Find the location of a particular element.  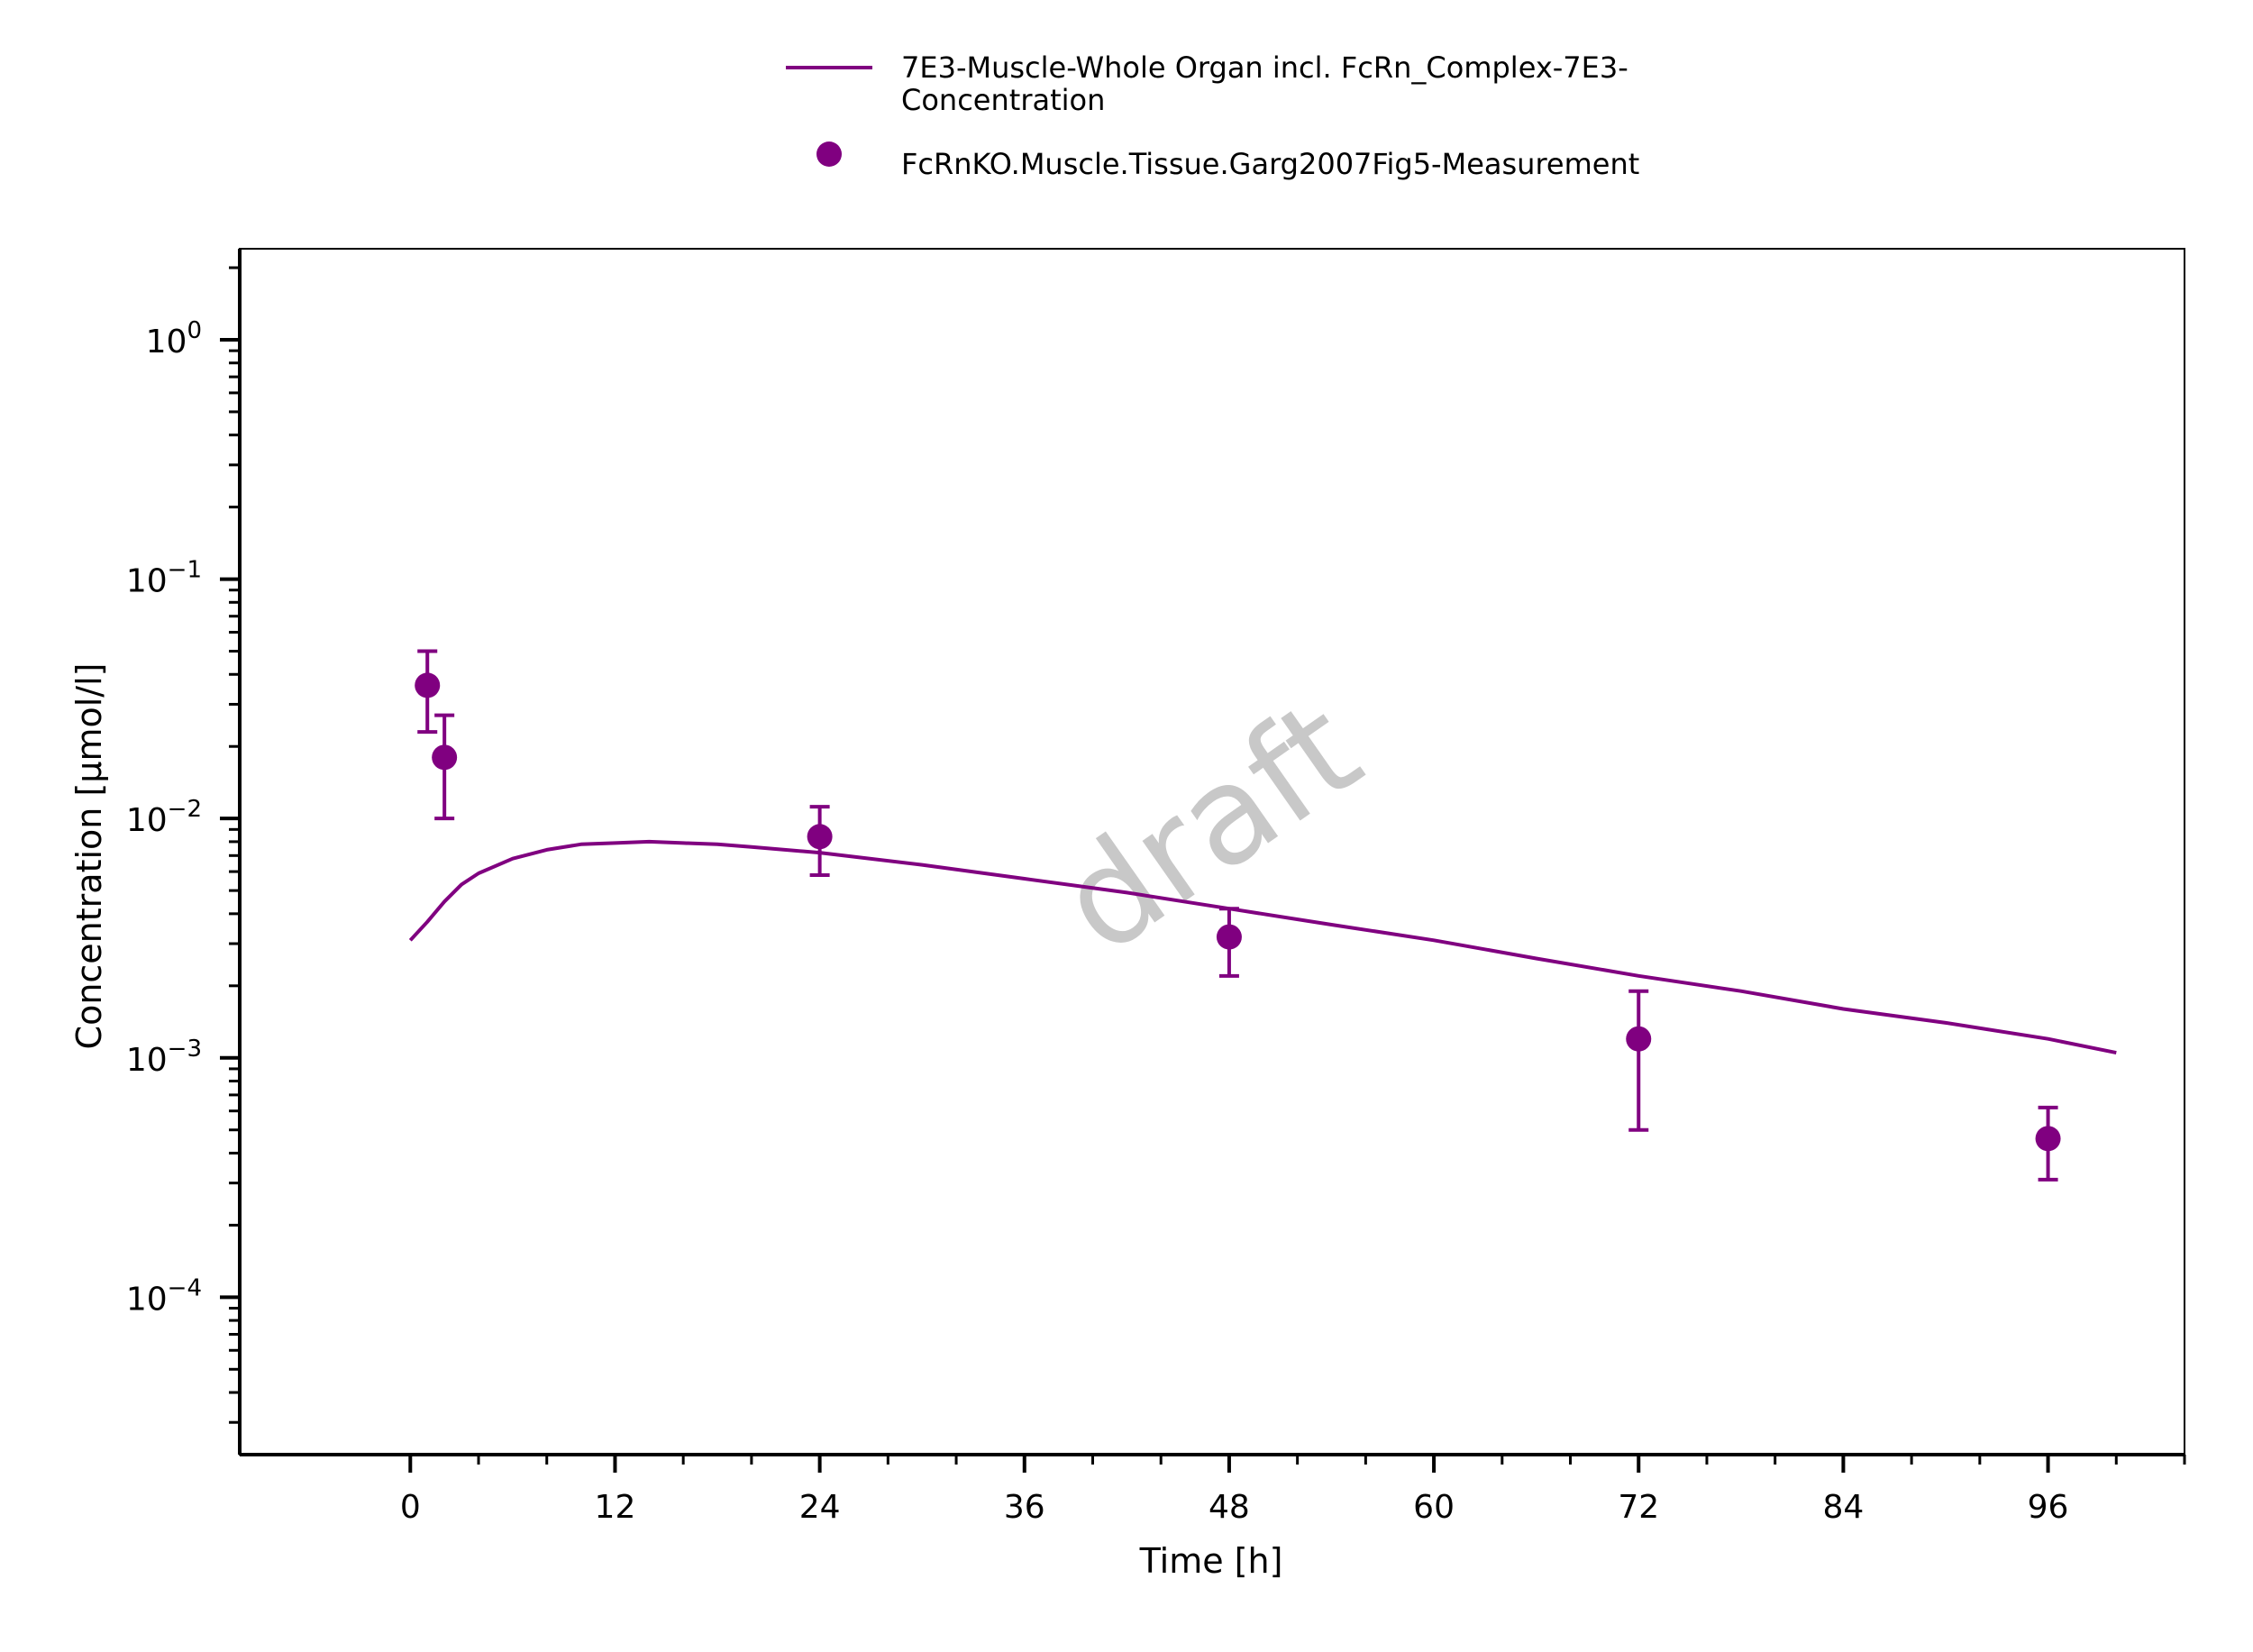

watermark-text: draft is located at coordinates (1210, 827).